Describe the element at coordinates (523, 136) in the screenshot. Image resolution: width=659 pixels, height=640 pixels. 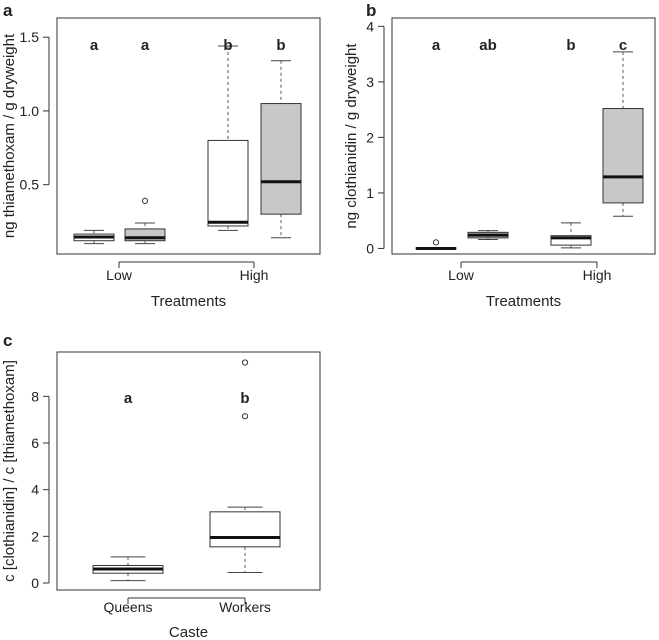
I see `plot-frame-b` at that location.